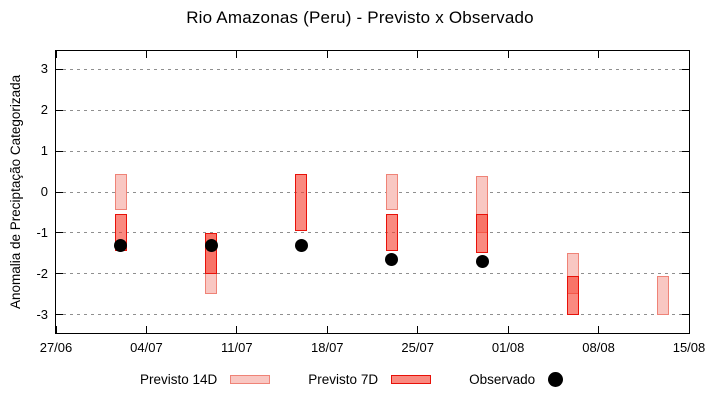 This screenshot has height=400, width=720. I want to click on previsto-7d-swatch, so click(411, 379).